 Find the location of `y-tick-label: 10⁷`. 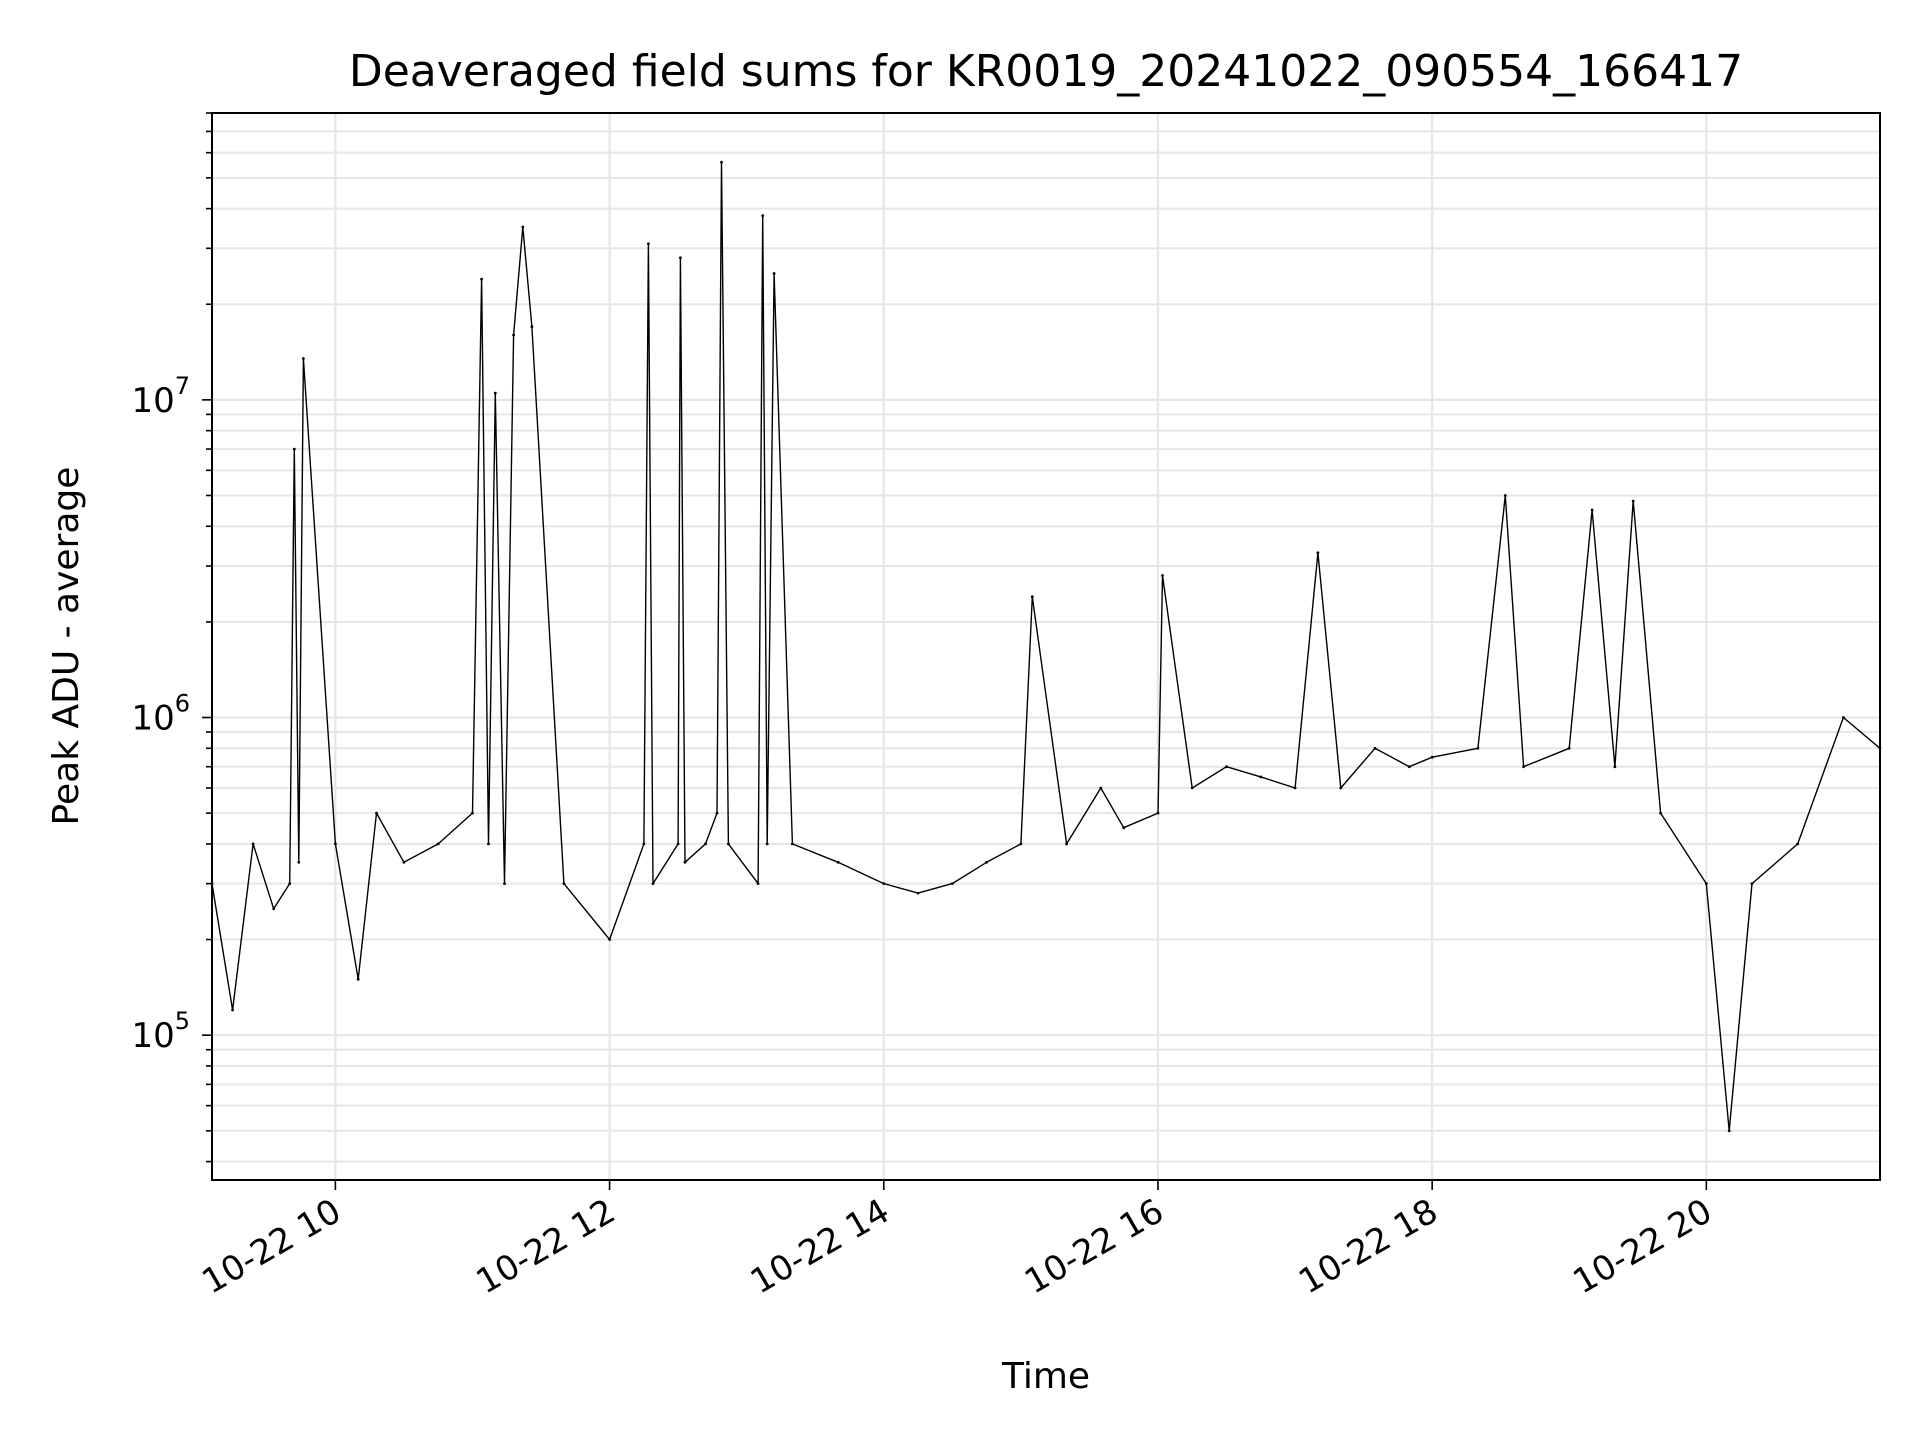

y-tick-label: 10⁷ is located at coordinates (160, 396).